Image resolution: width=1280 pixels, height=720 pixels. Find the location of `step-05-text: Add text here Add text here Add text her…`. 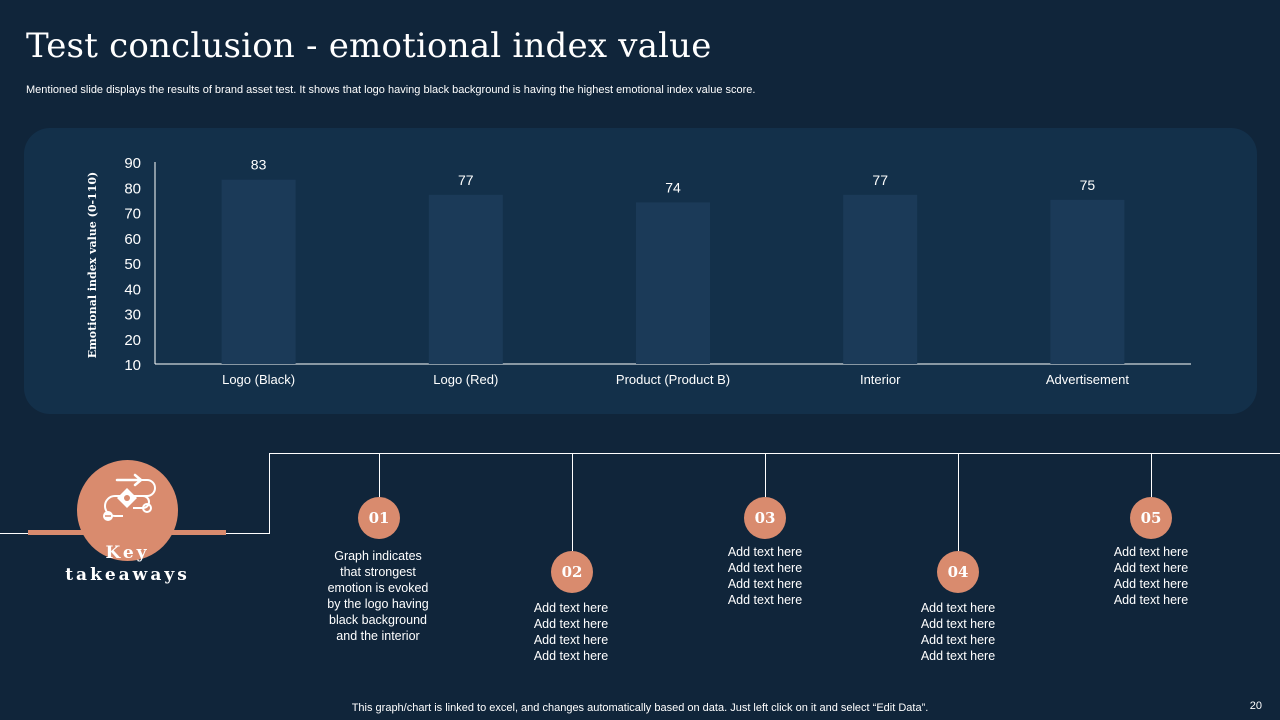

step-05-text: Add text here Add text here Add text her… is located at coordinates (1151, 576).